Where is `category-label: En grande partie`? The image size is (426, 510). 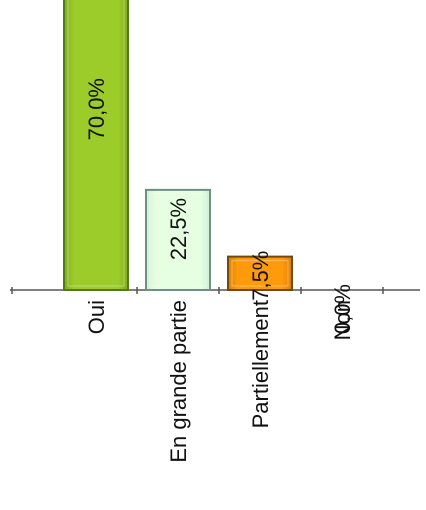 category-label: En grande partie is located at coordinates (178, 381).